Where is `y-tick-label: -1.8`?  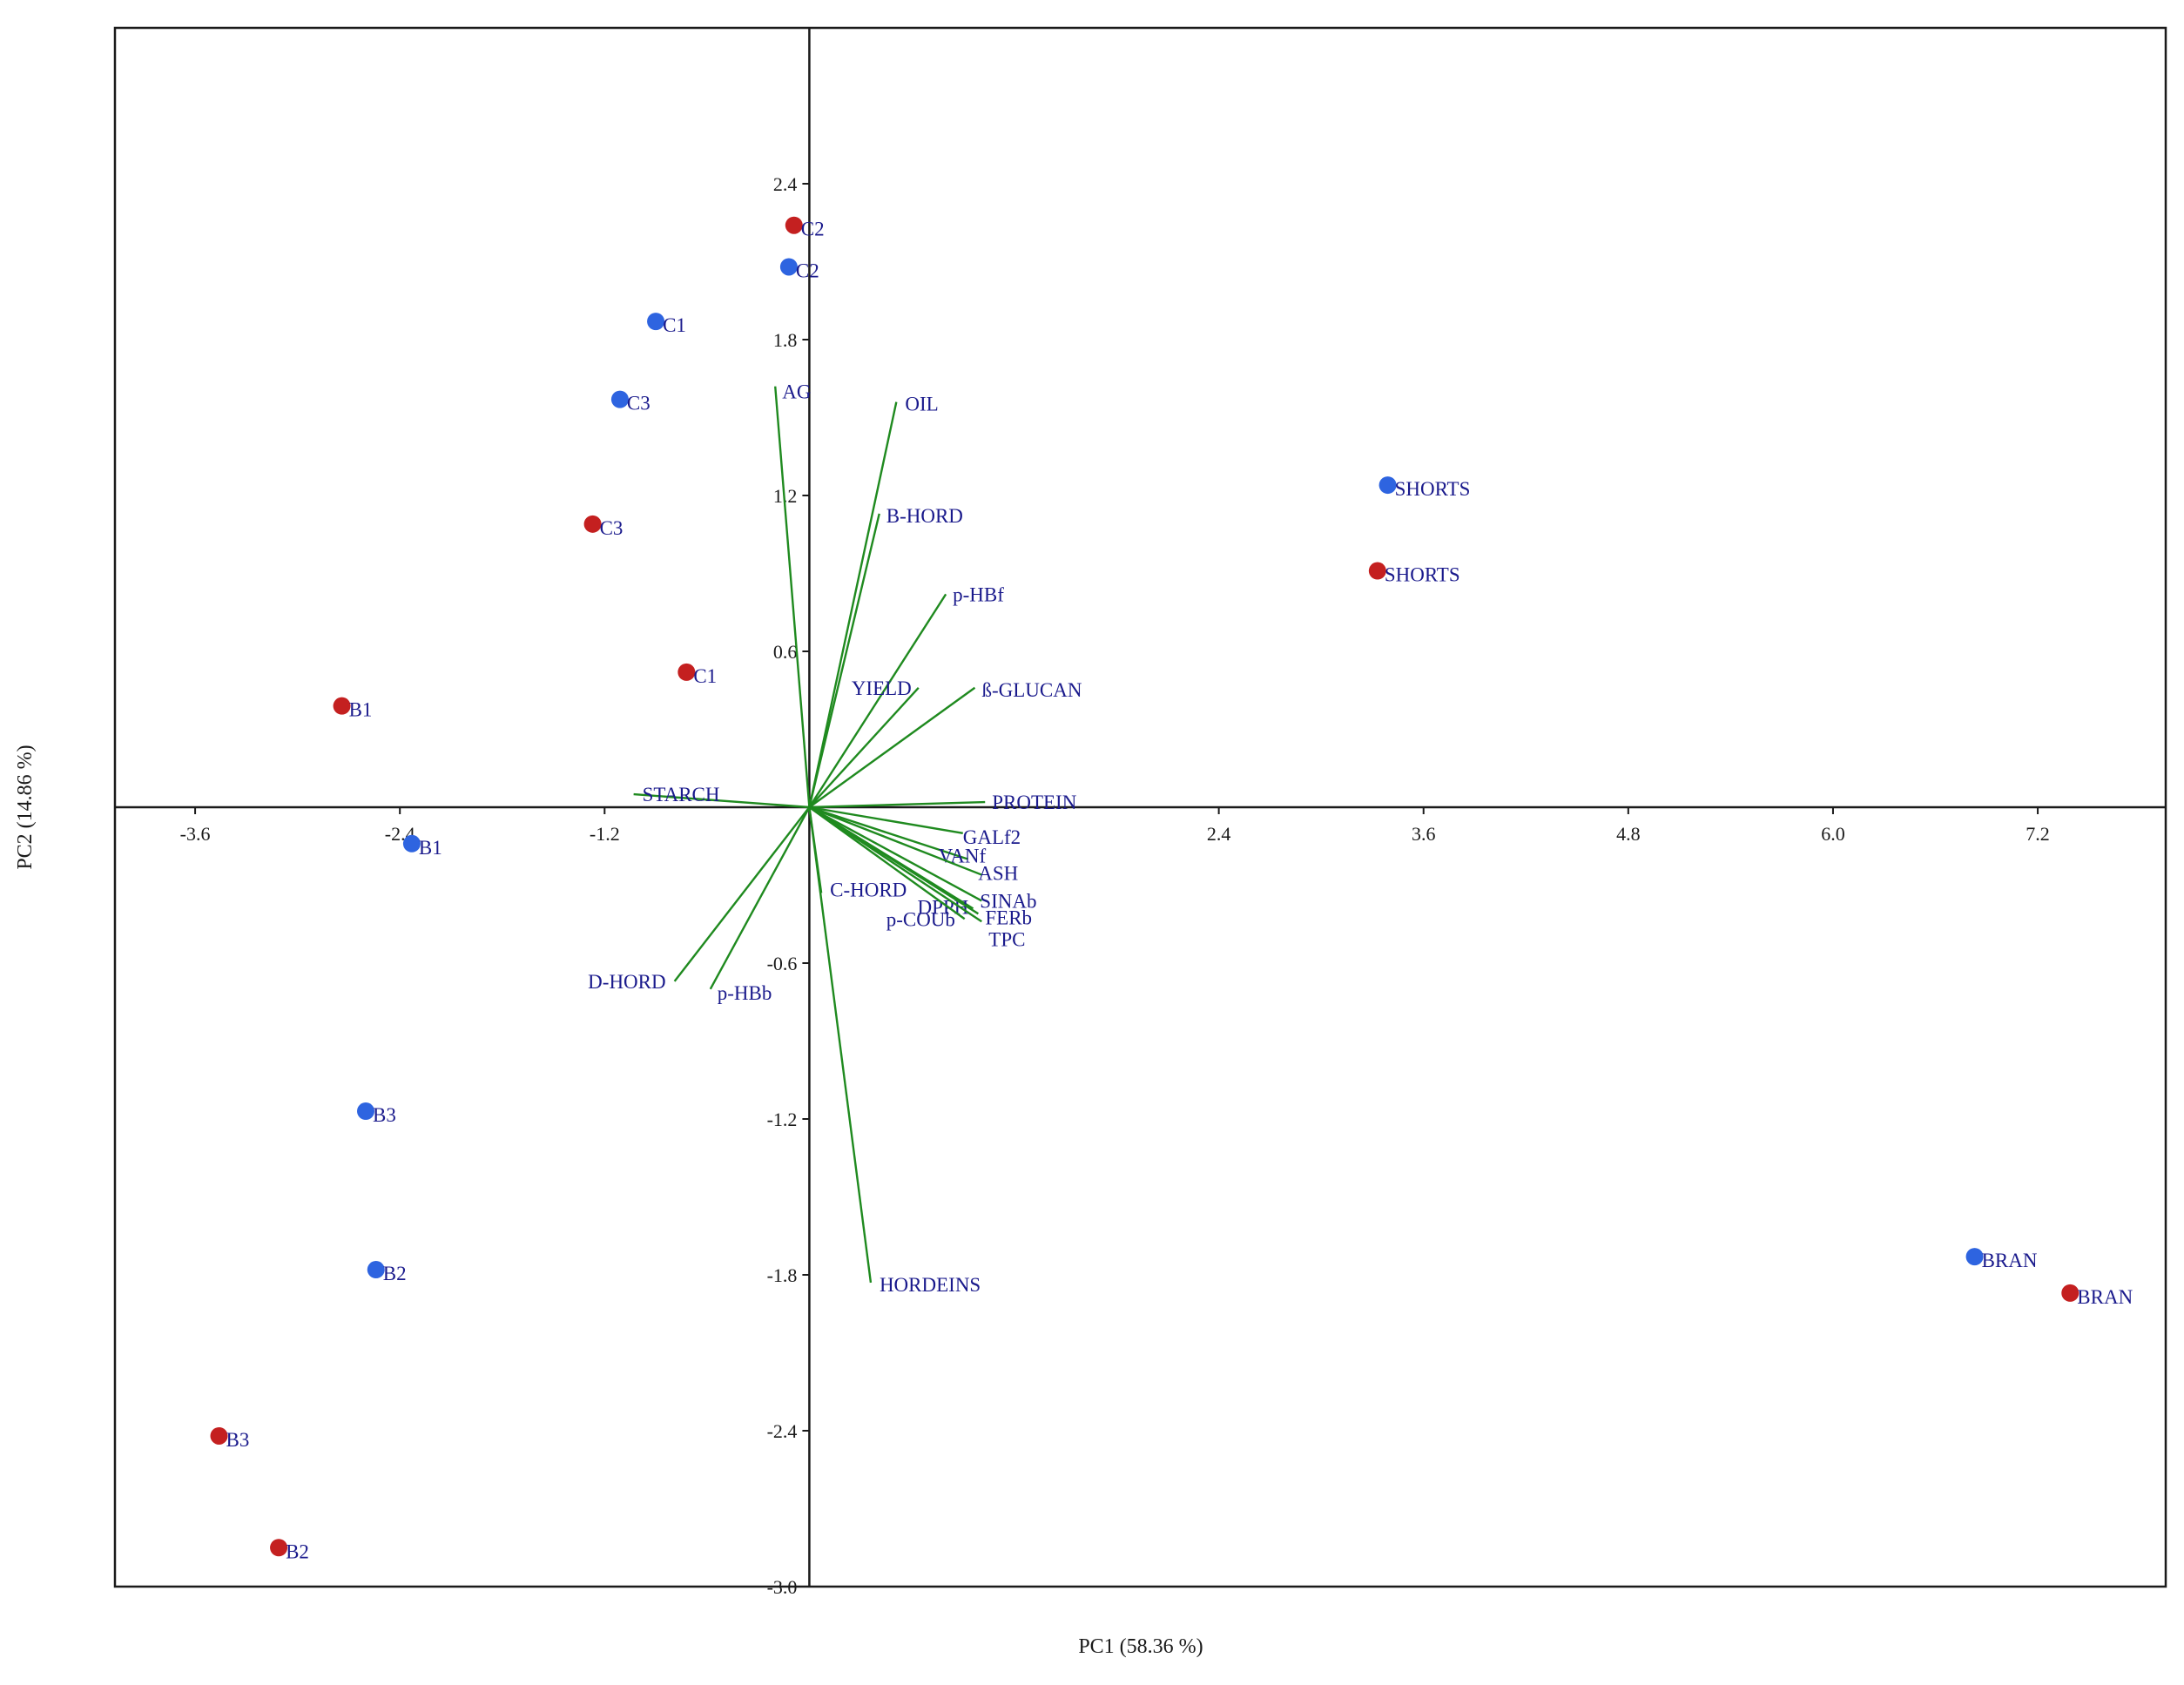 y-tick-label: -1.8 is located at coordinates (782, 1275).